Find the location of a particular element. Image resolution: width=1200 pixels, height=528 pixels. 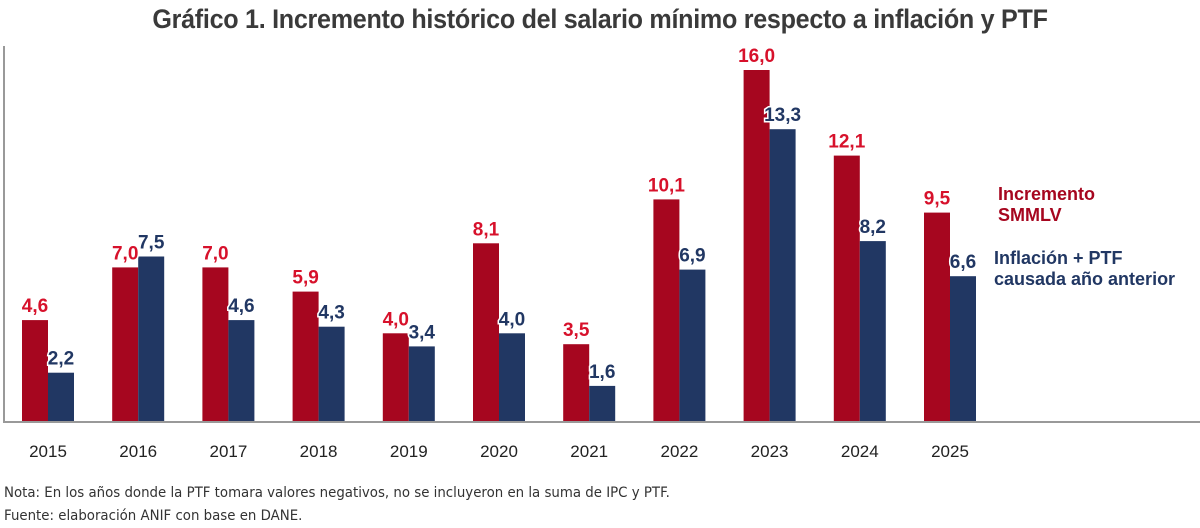

value-label-inflation-2021: 1,6 is located at coordinates (602, 372).